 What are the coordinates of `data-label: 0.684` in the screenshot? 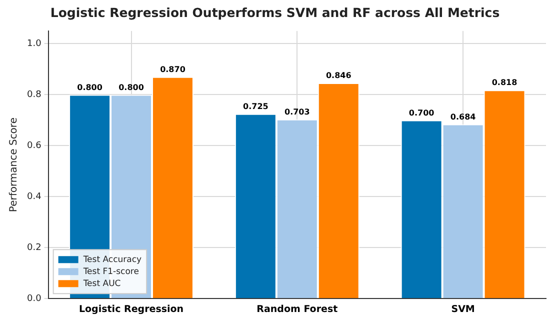 It's located at (463, 117).